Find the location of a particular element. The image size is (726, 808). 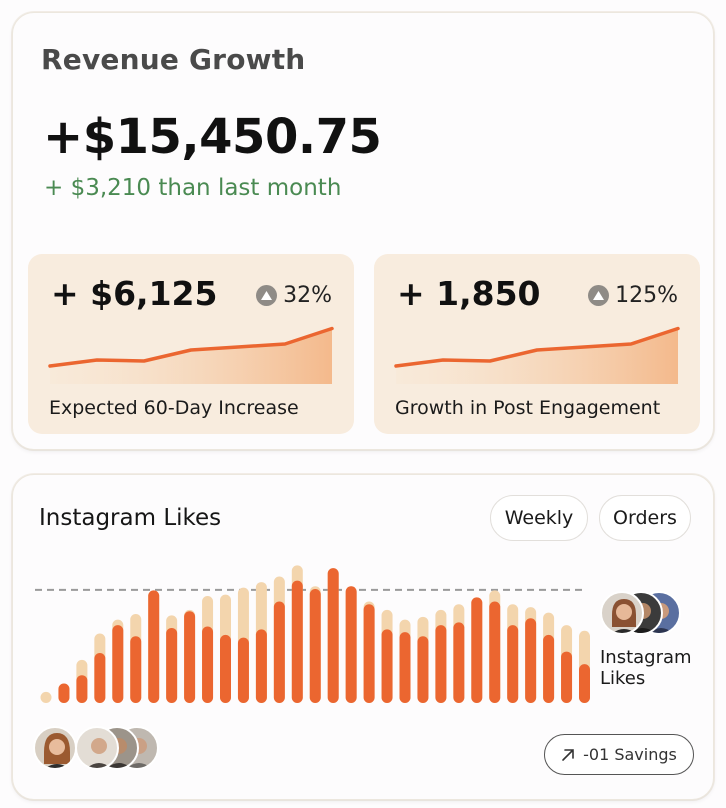

metric-percent-value: 32% is located at coordinates (307, 295).